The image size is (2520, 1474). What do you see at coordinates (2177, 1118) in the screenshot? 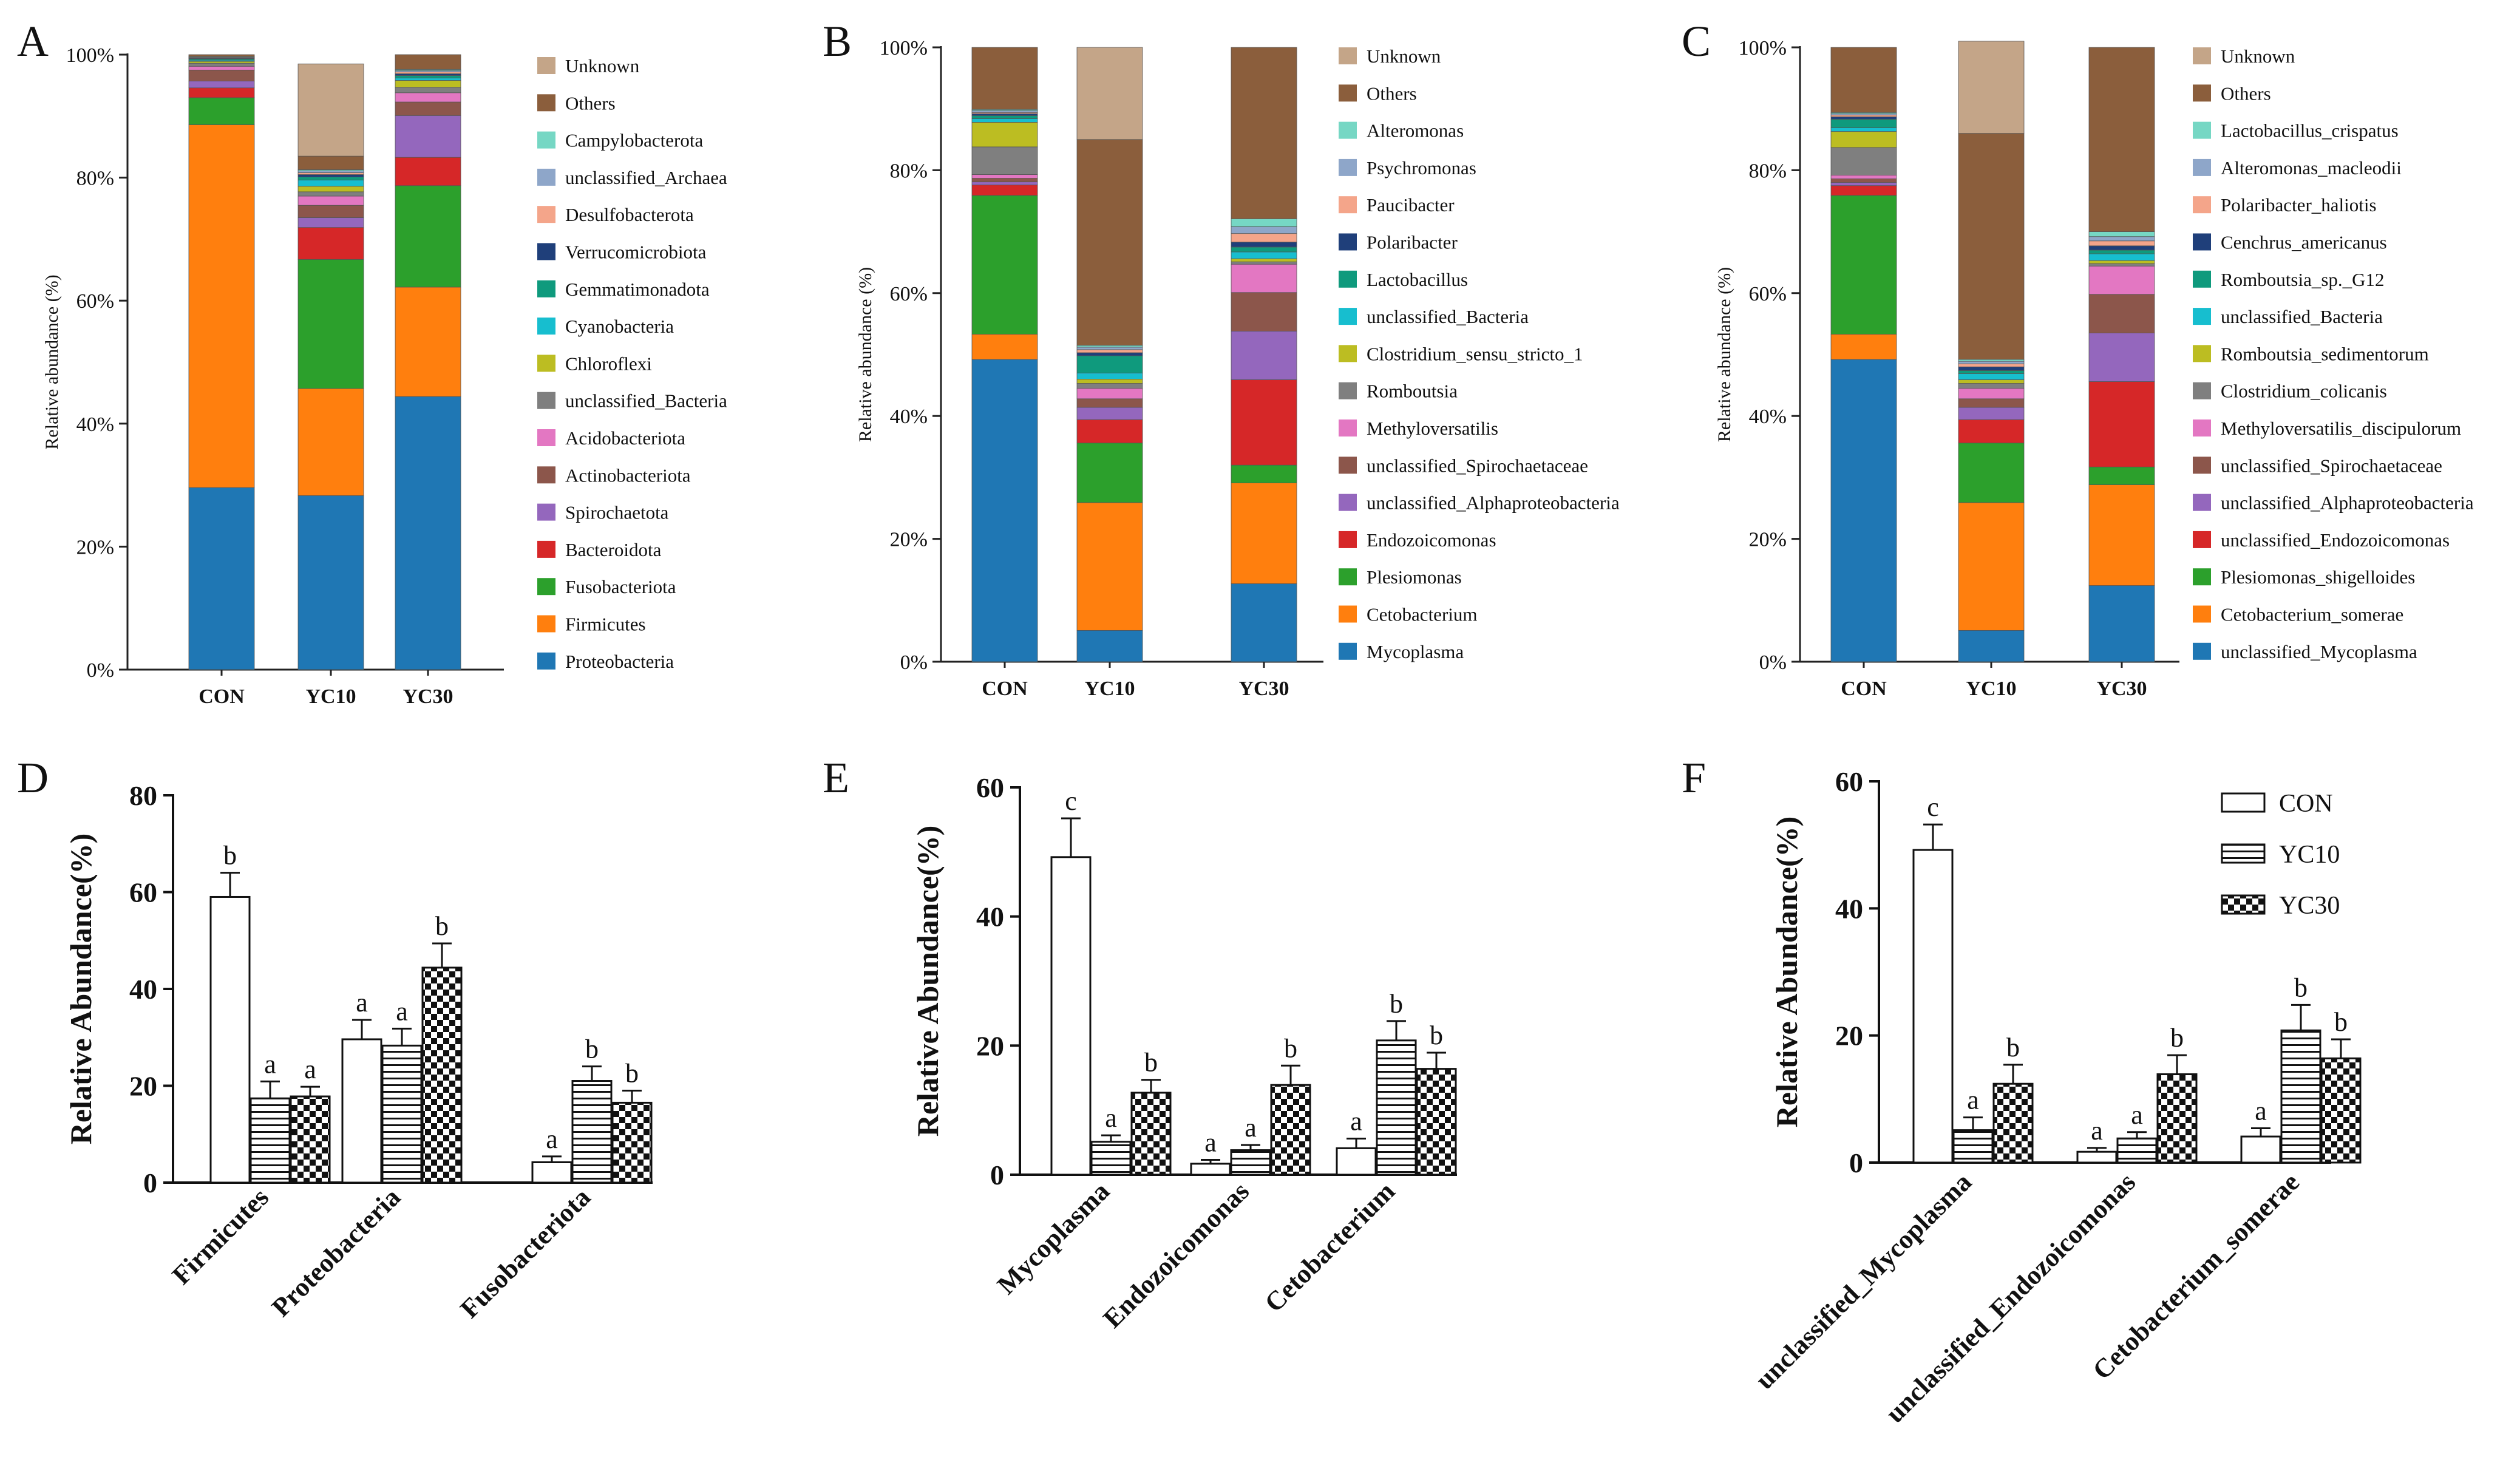
I see `panel-f-bar-unclassified-endozoicomonas-yc30` at bounding box center [2177, 1118].